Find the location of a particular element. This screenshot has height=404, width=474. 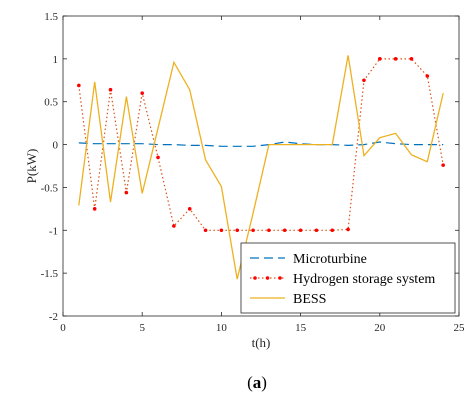

y-tick-label: -1 is located at coordinates (53, 231).